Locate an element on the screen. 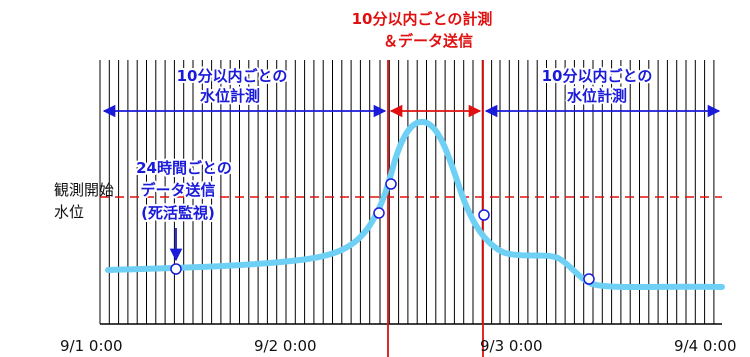  threshold-label-line1: 観測開始 is located at coordinates (84, 190).